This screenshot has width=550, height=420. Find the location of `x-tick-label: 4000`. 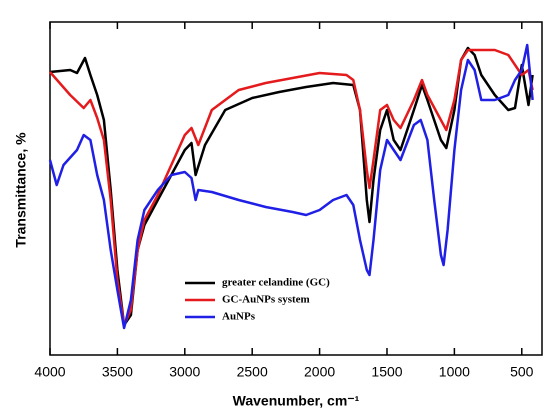

x-tick-label: 4000 is located at coordinates (49, 372).